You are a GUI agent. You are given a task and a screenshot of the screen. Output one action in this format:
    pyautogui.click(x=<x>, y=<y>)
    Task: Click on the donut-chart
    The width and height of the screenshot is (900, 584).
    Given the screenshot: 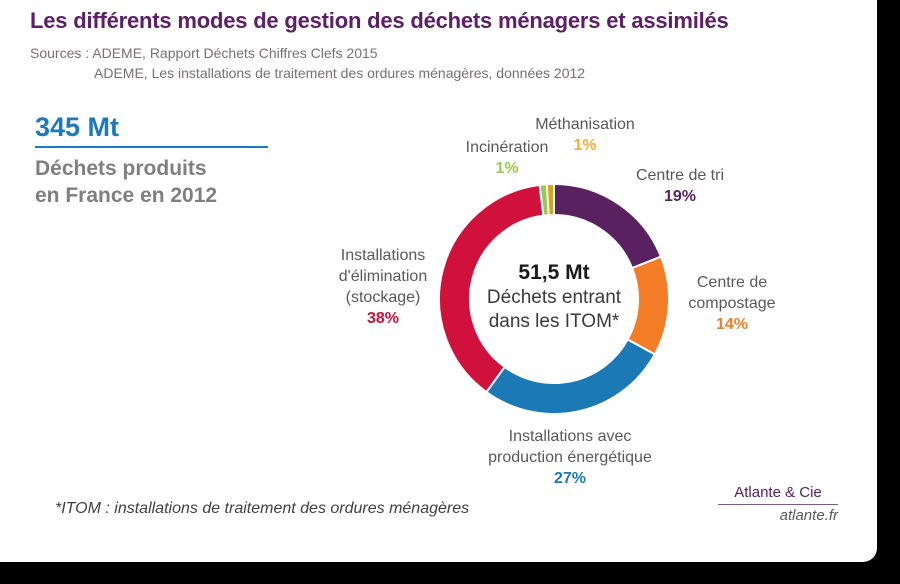 What is the action you would take?
    pyautogui.click(x=554, y=299)
    